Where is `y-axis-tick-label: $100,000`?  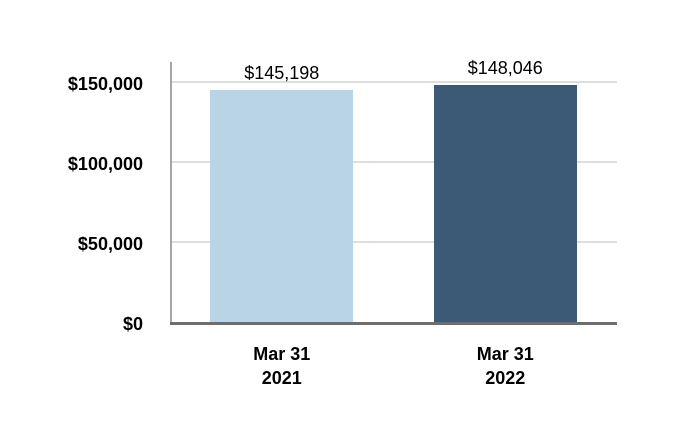 y-axis-tick-label: $100,000 is located at coordinates (105, 164).